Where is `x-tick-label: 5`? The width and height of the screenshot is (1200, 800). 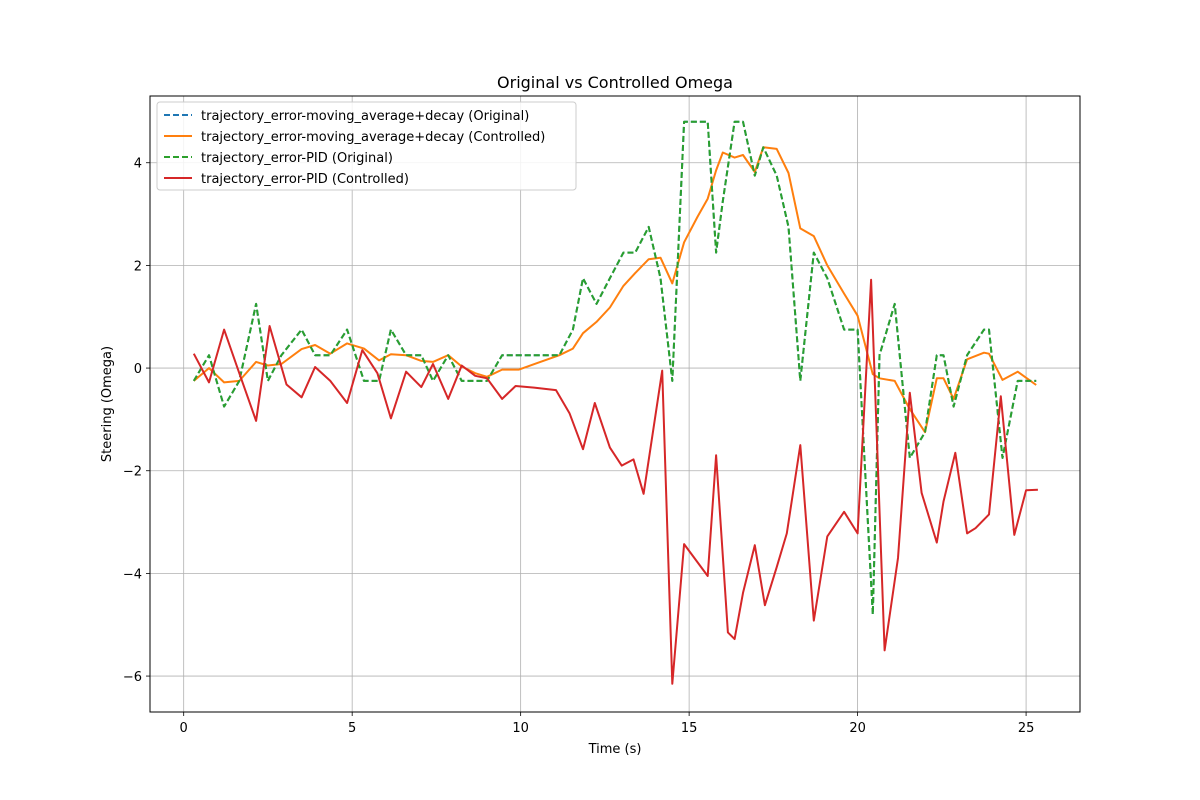 x-tick-label: 5 is located at coordinates (352, 728).